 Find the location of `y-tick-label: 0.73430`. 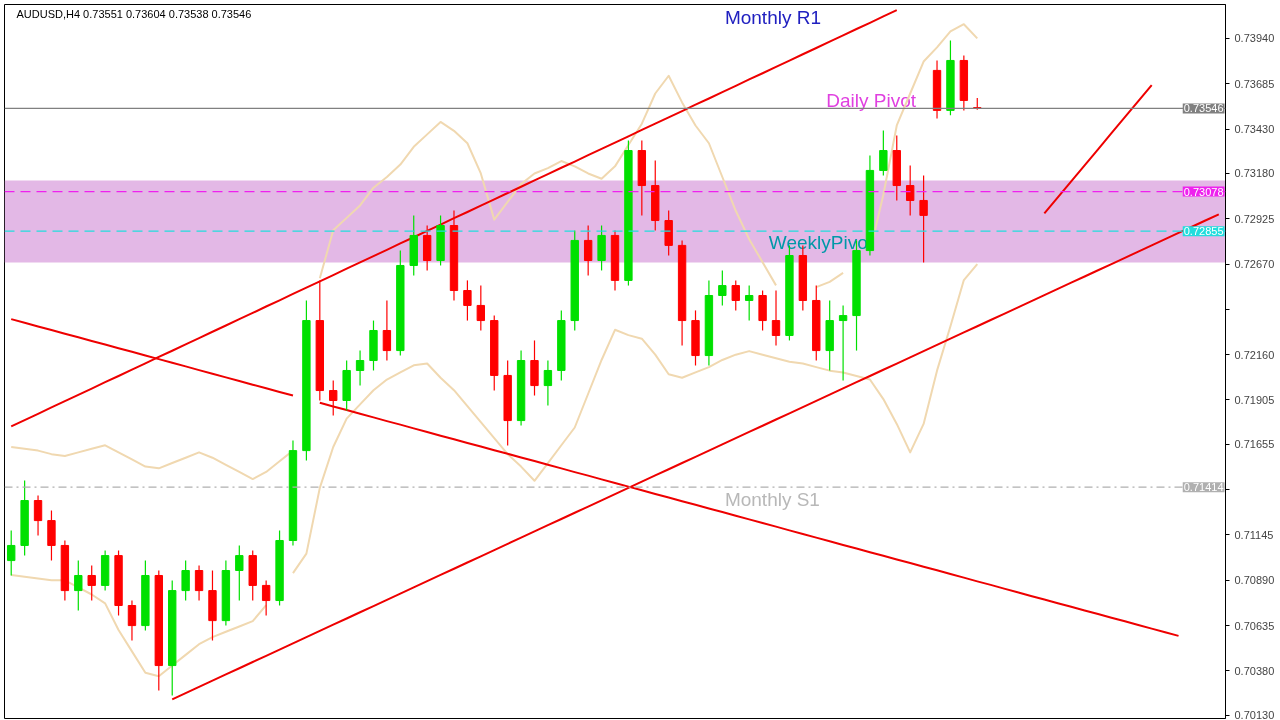

y-tick-label: 0.73430 is located at coordinates (1254, 129).